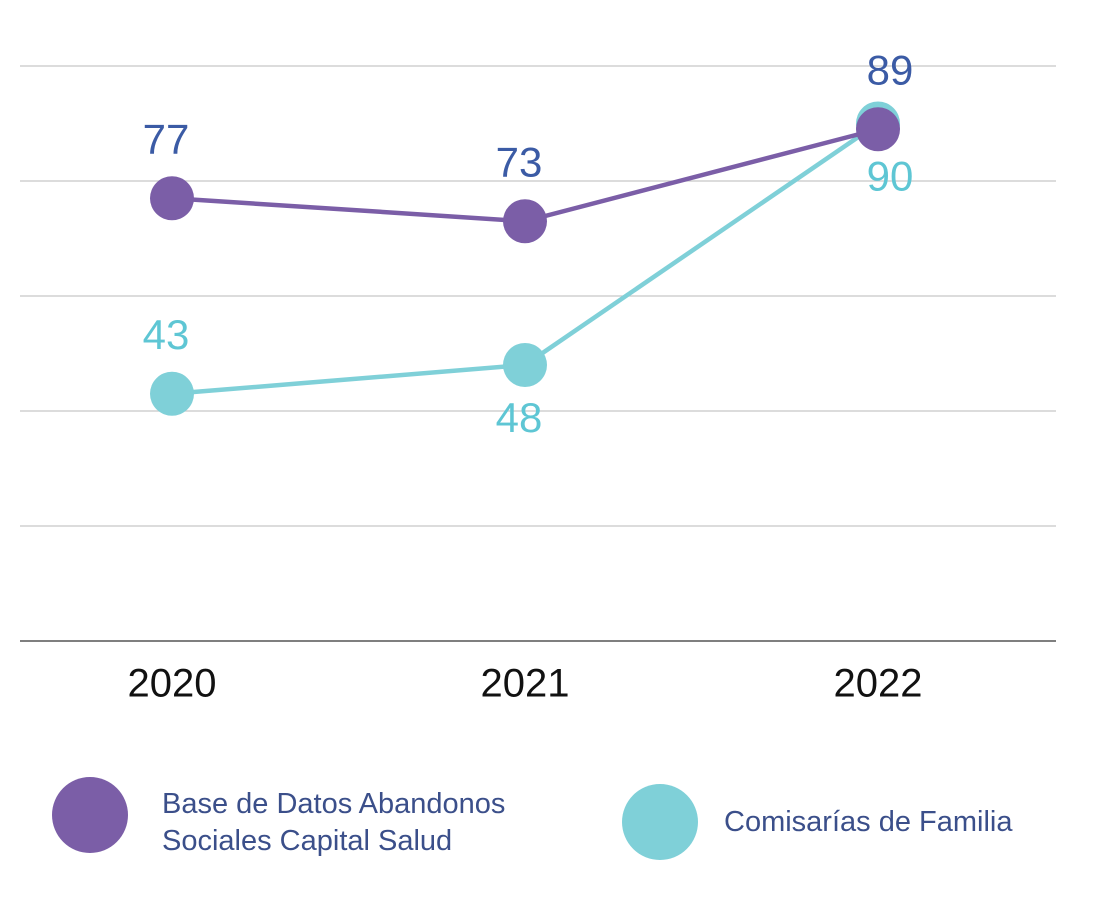 This screenshot has height=906, width=1106. What do you see at coordinates (166, 334) in the screenshot?
I see `data-label: 43` at bounding box center [166, 334].